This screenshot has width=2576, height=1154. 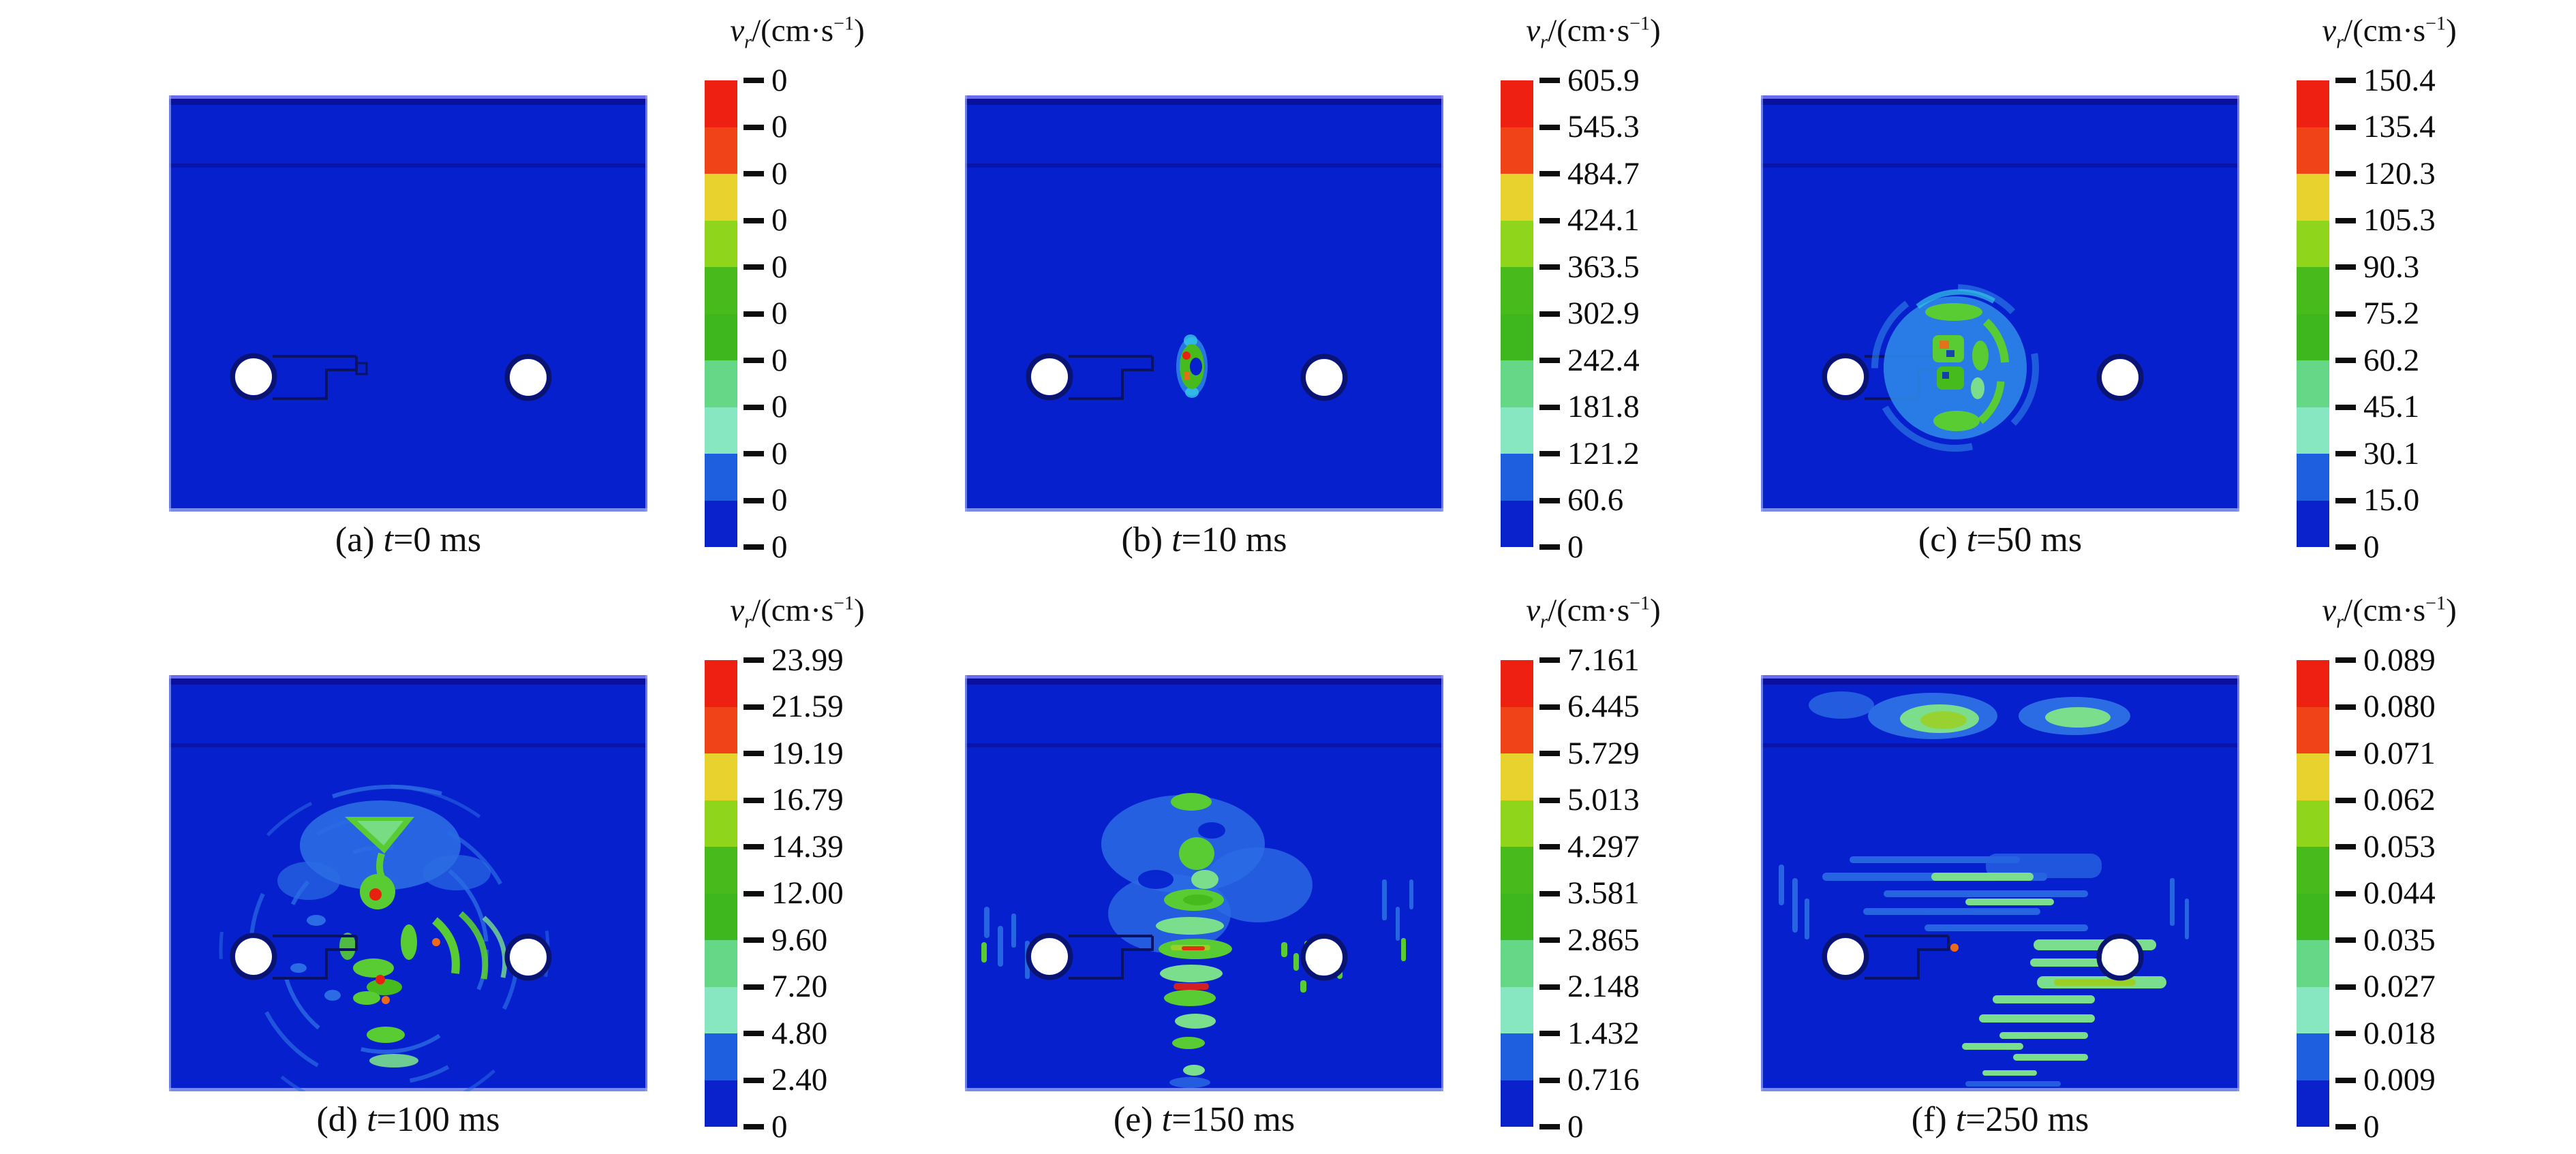 I want to click on tick-label: 60.6, so click(x=1595, y=500).